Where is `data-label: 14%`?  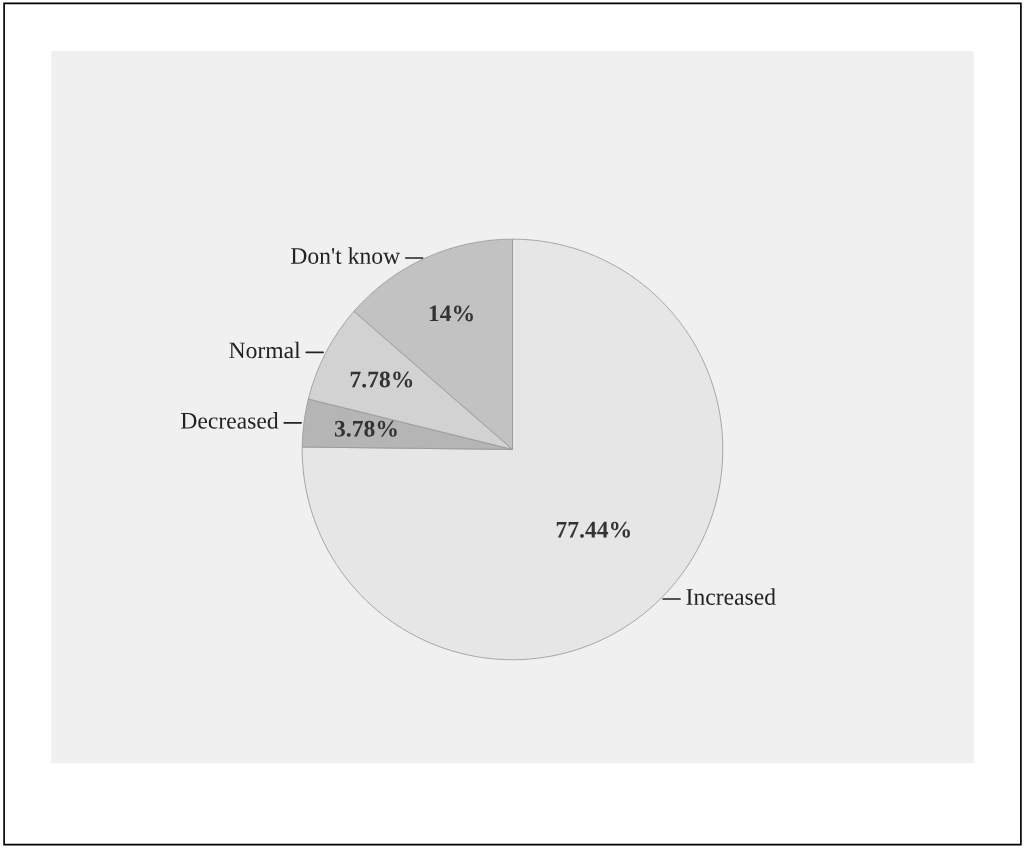
data-label: 14% is located at coordinates (451, 313).